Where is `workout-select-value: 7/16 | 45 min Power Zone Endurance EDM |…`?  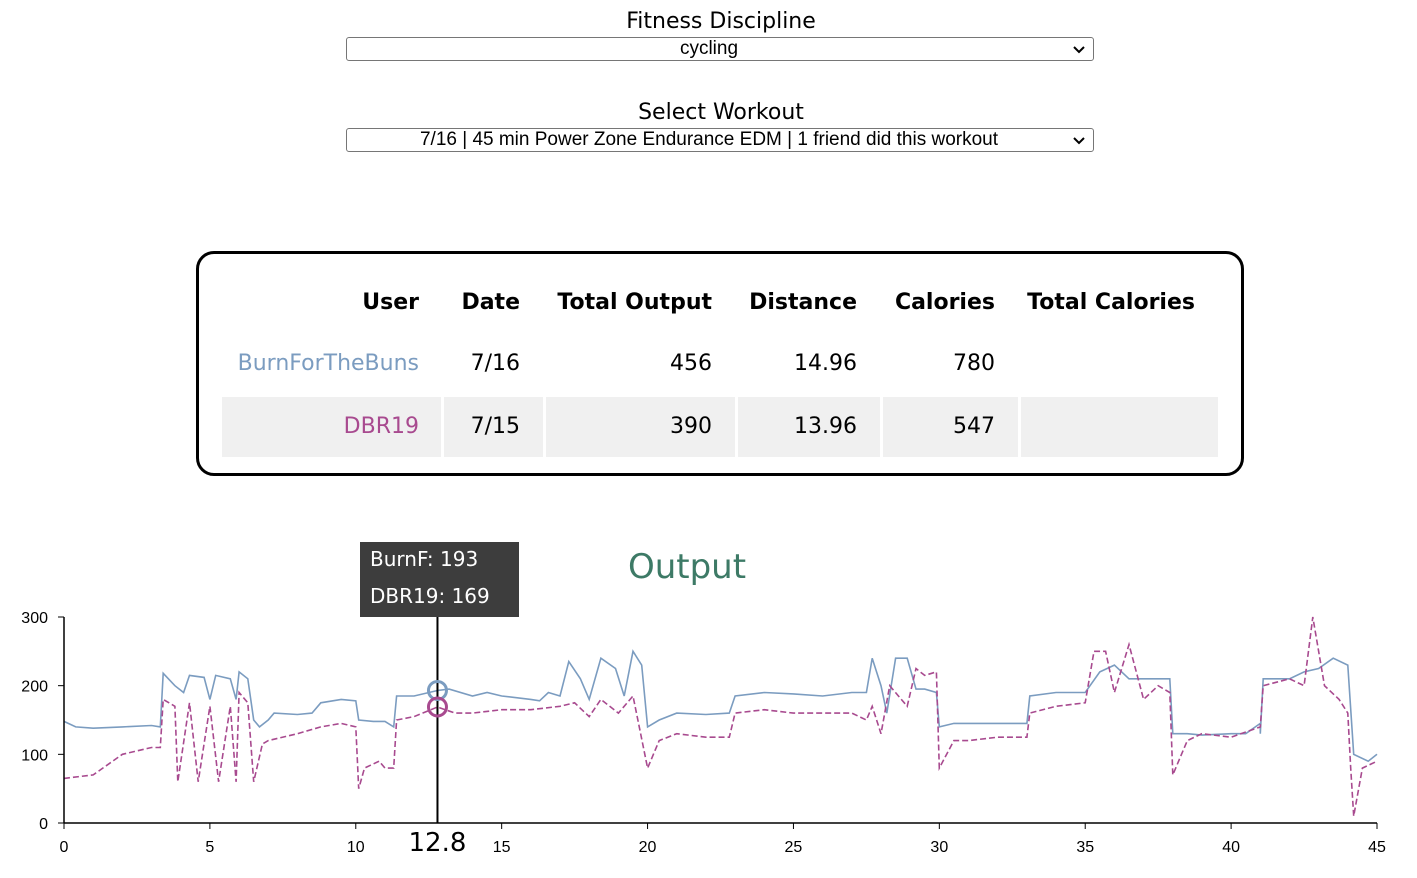
workout-select-value: 7/16 | 45 min Power Zone Endurance EDM |… is located at coordinates (709, 139).